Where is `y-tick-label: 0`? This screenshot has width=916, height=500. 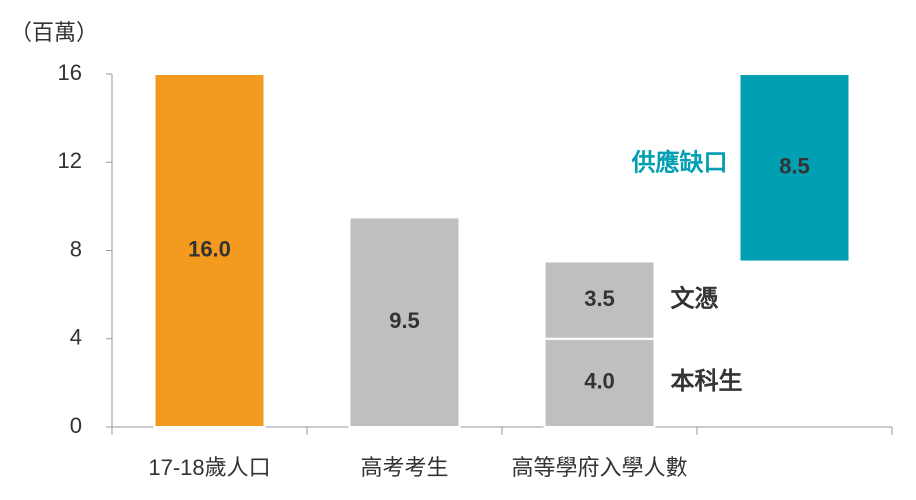 y-tick-label: 0 is located at coordinates (76, 425).